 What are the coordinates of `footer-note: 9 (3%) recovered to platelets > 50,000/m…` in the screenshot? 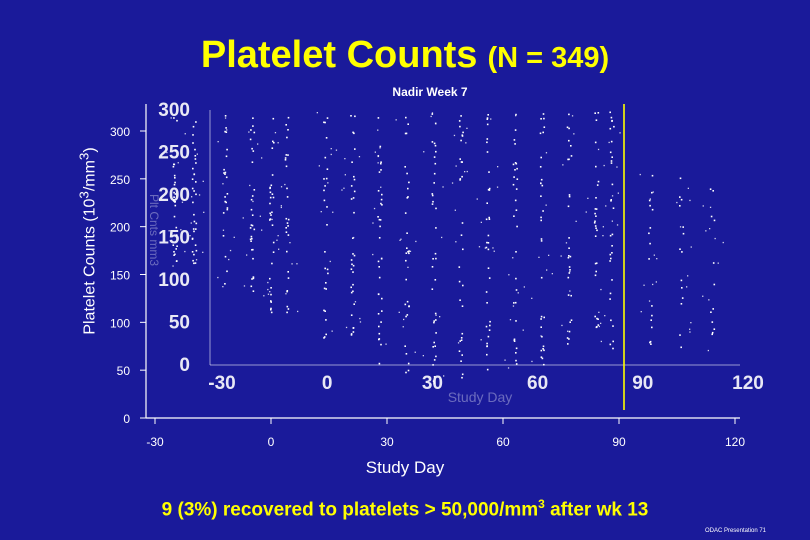 It's located at (405, 509).